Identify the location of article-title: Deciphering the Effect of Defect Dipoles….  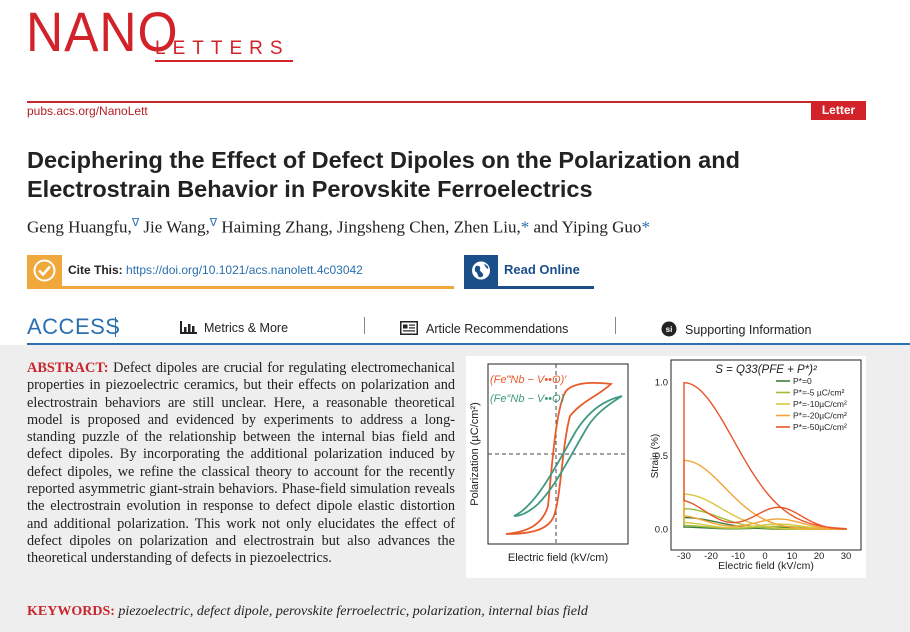
(383, 174).